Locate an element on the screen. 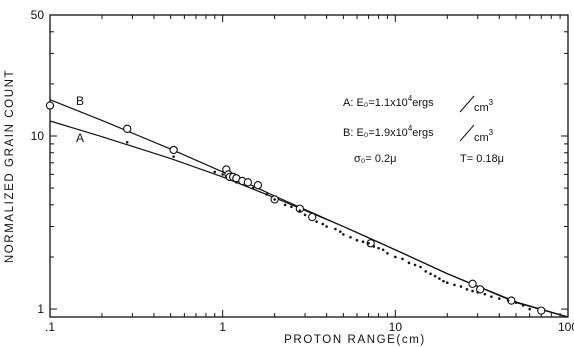 The image size is (574, 347). x-axis-label: PROTON RANGE(cm) is located at coordinates (355, 340).